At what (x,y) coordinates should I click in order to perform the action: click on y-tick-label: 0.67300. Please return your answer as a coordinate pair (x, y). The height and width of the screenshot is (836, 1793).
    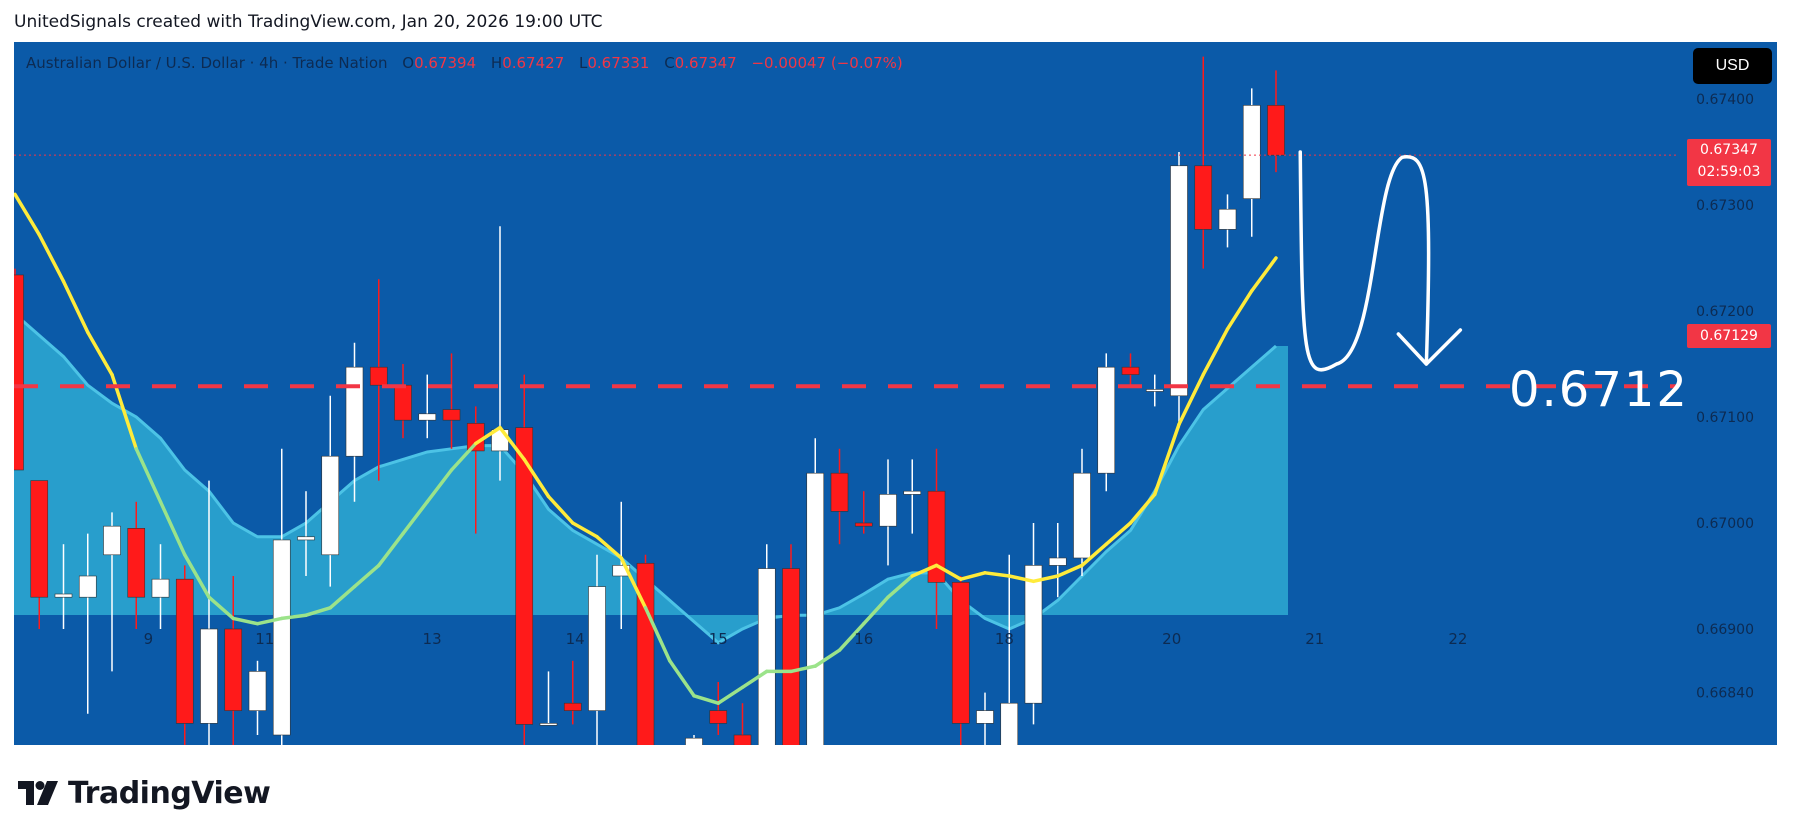
    Looking at the image, I should click on (1725, 206).